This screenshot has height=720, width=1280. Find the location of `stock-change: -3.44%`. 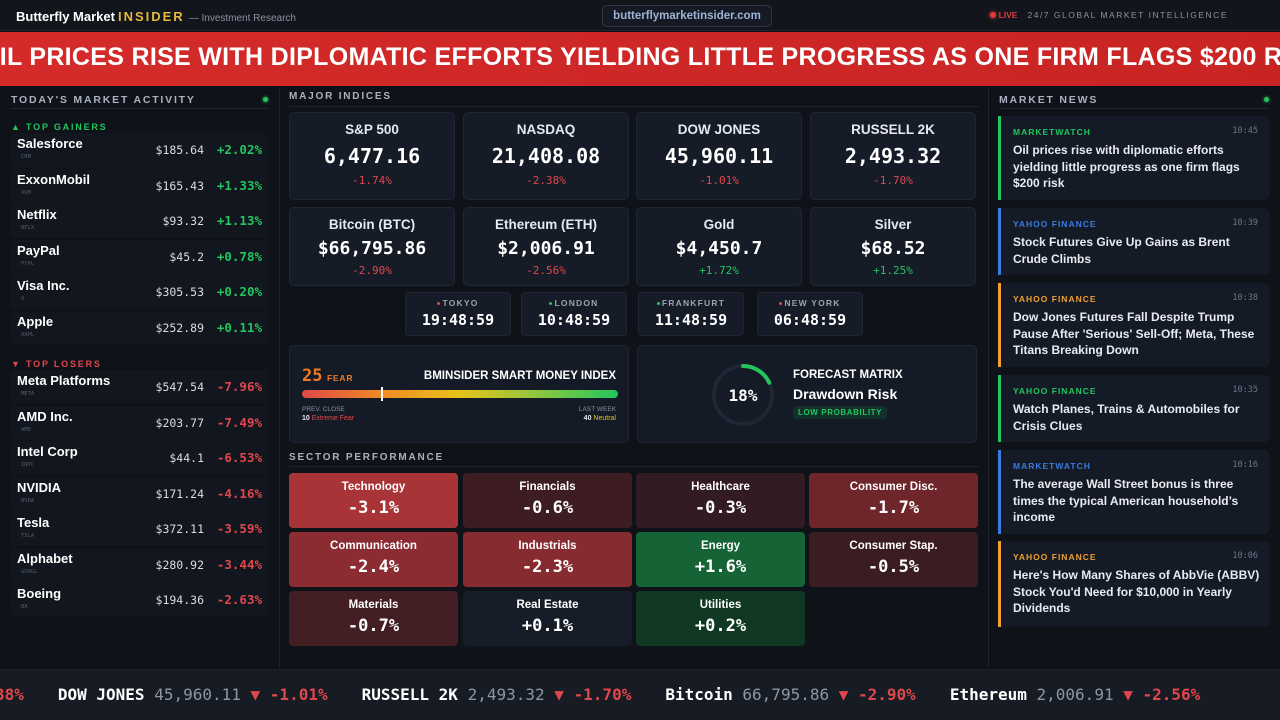

stock-change: -3.44% is located at coordinates (239, 564).